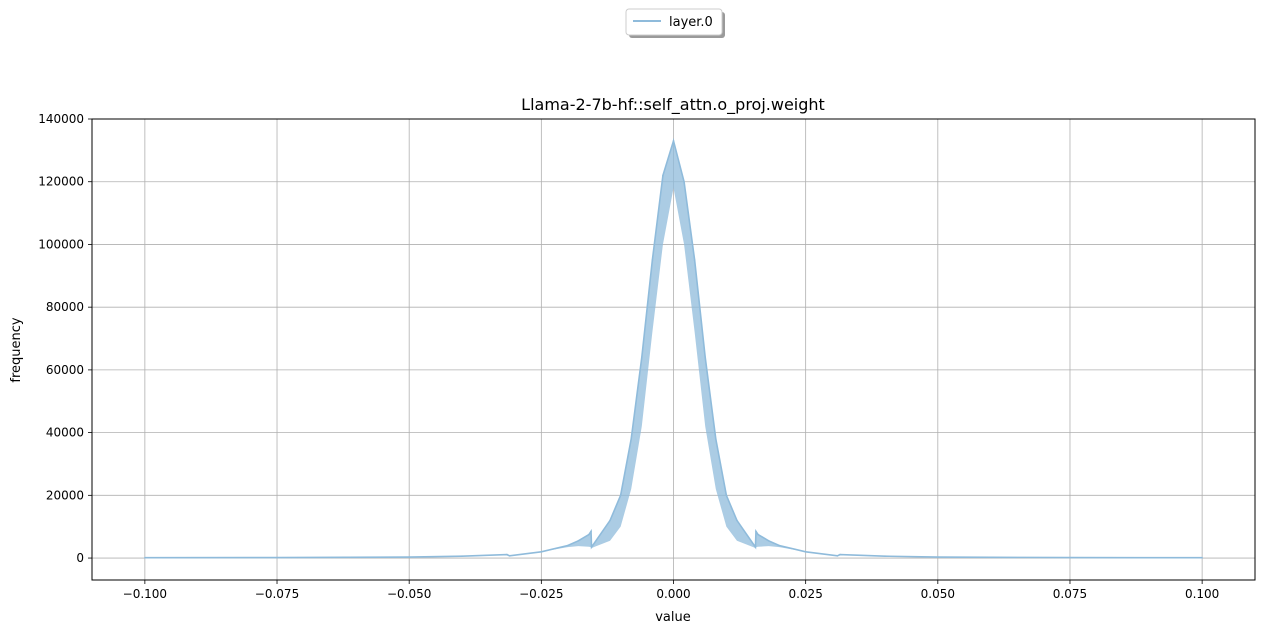 The width and height of the screenshot is (1264, 633). Describe the element at coordinates (65, 338) in the screenshot. I see `y-axis: 0 20000 40000 60000 80000 100000 120000 140000` at that location.